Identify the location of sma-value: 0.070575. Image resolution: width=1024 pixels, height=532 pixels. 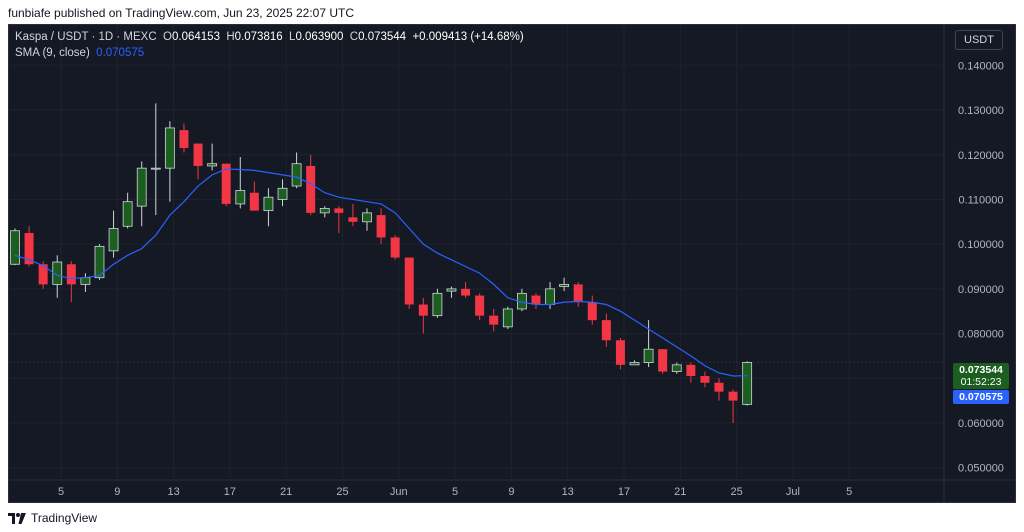
(120, 53).